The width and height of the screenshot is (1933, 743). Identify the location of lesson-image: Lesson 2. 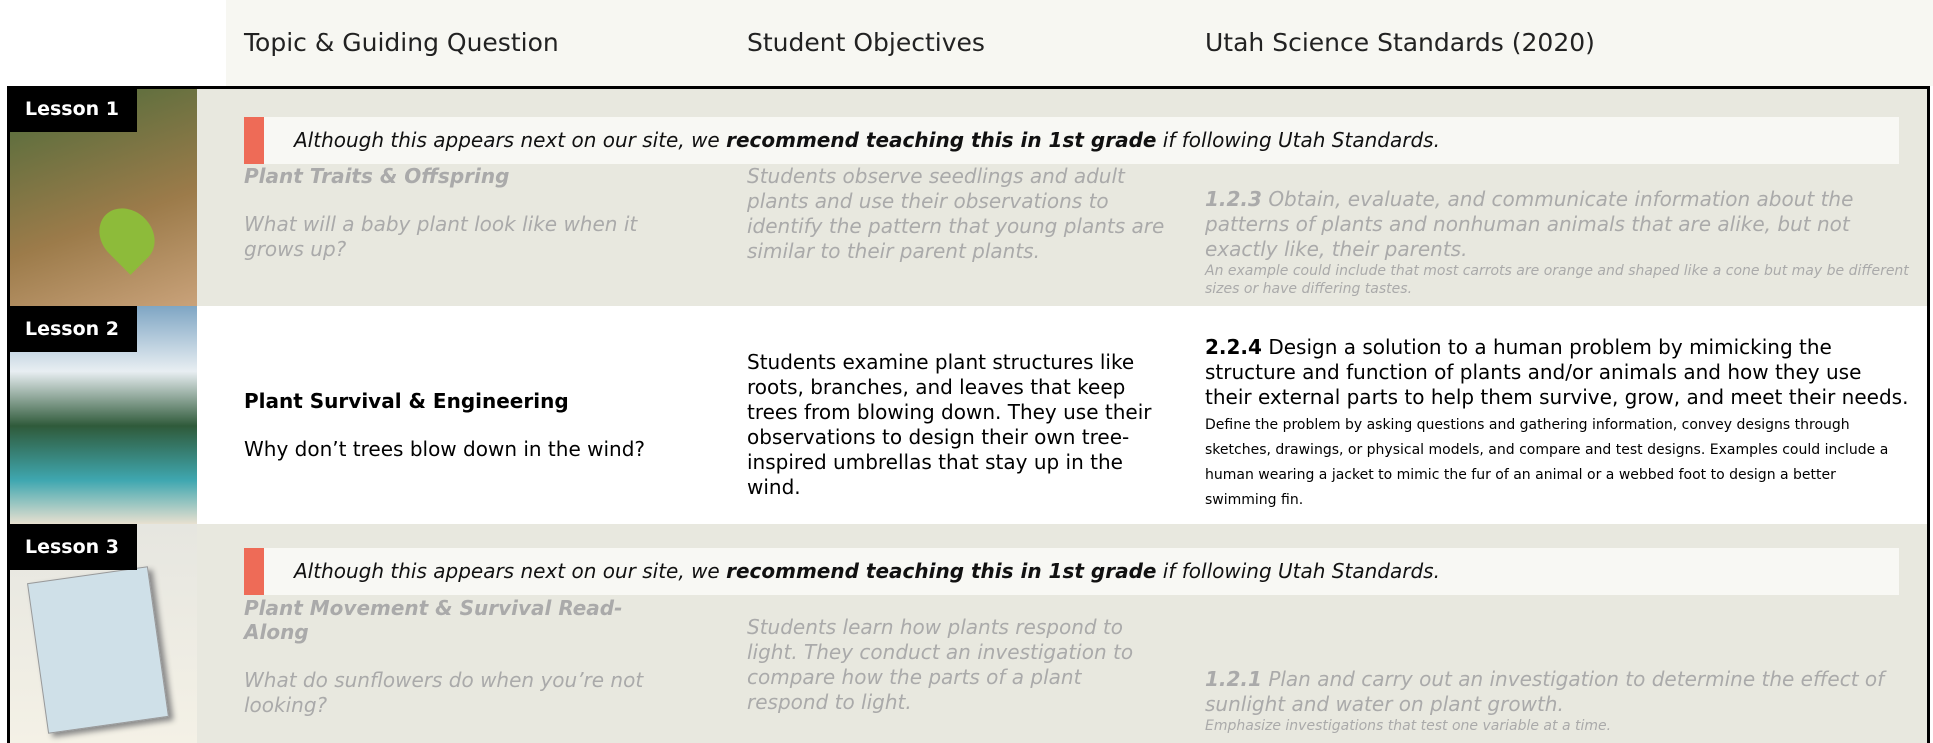
(102, 415).